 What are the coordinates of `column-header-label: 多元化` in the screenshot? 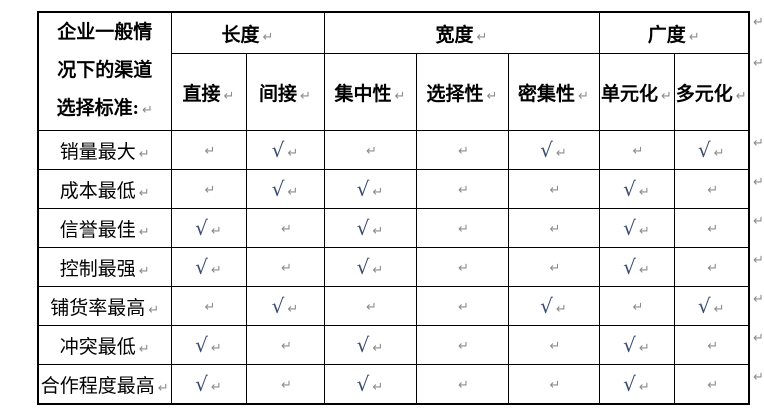 It's located at (704, 94).